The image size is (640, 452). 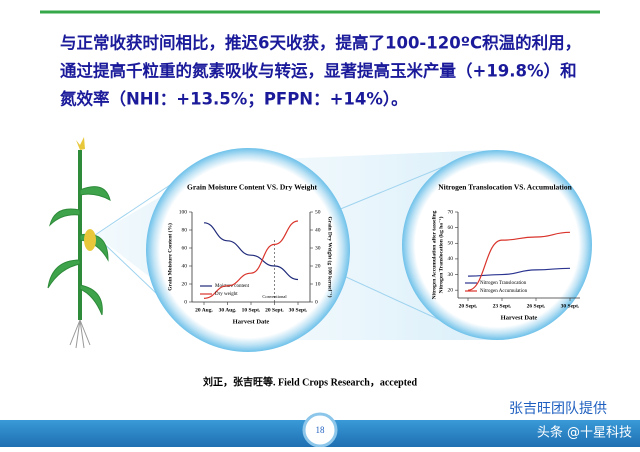 I want to click on y-axis-label: Nitrogen Accumulation after tasseling, so click(x=434, y=254).